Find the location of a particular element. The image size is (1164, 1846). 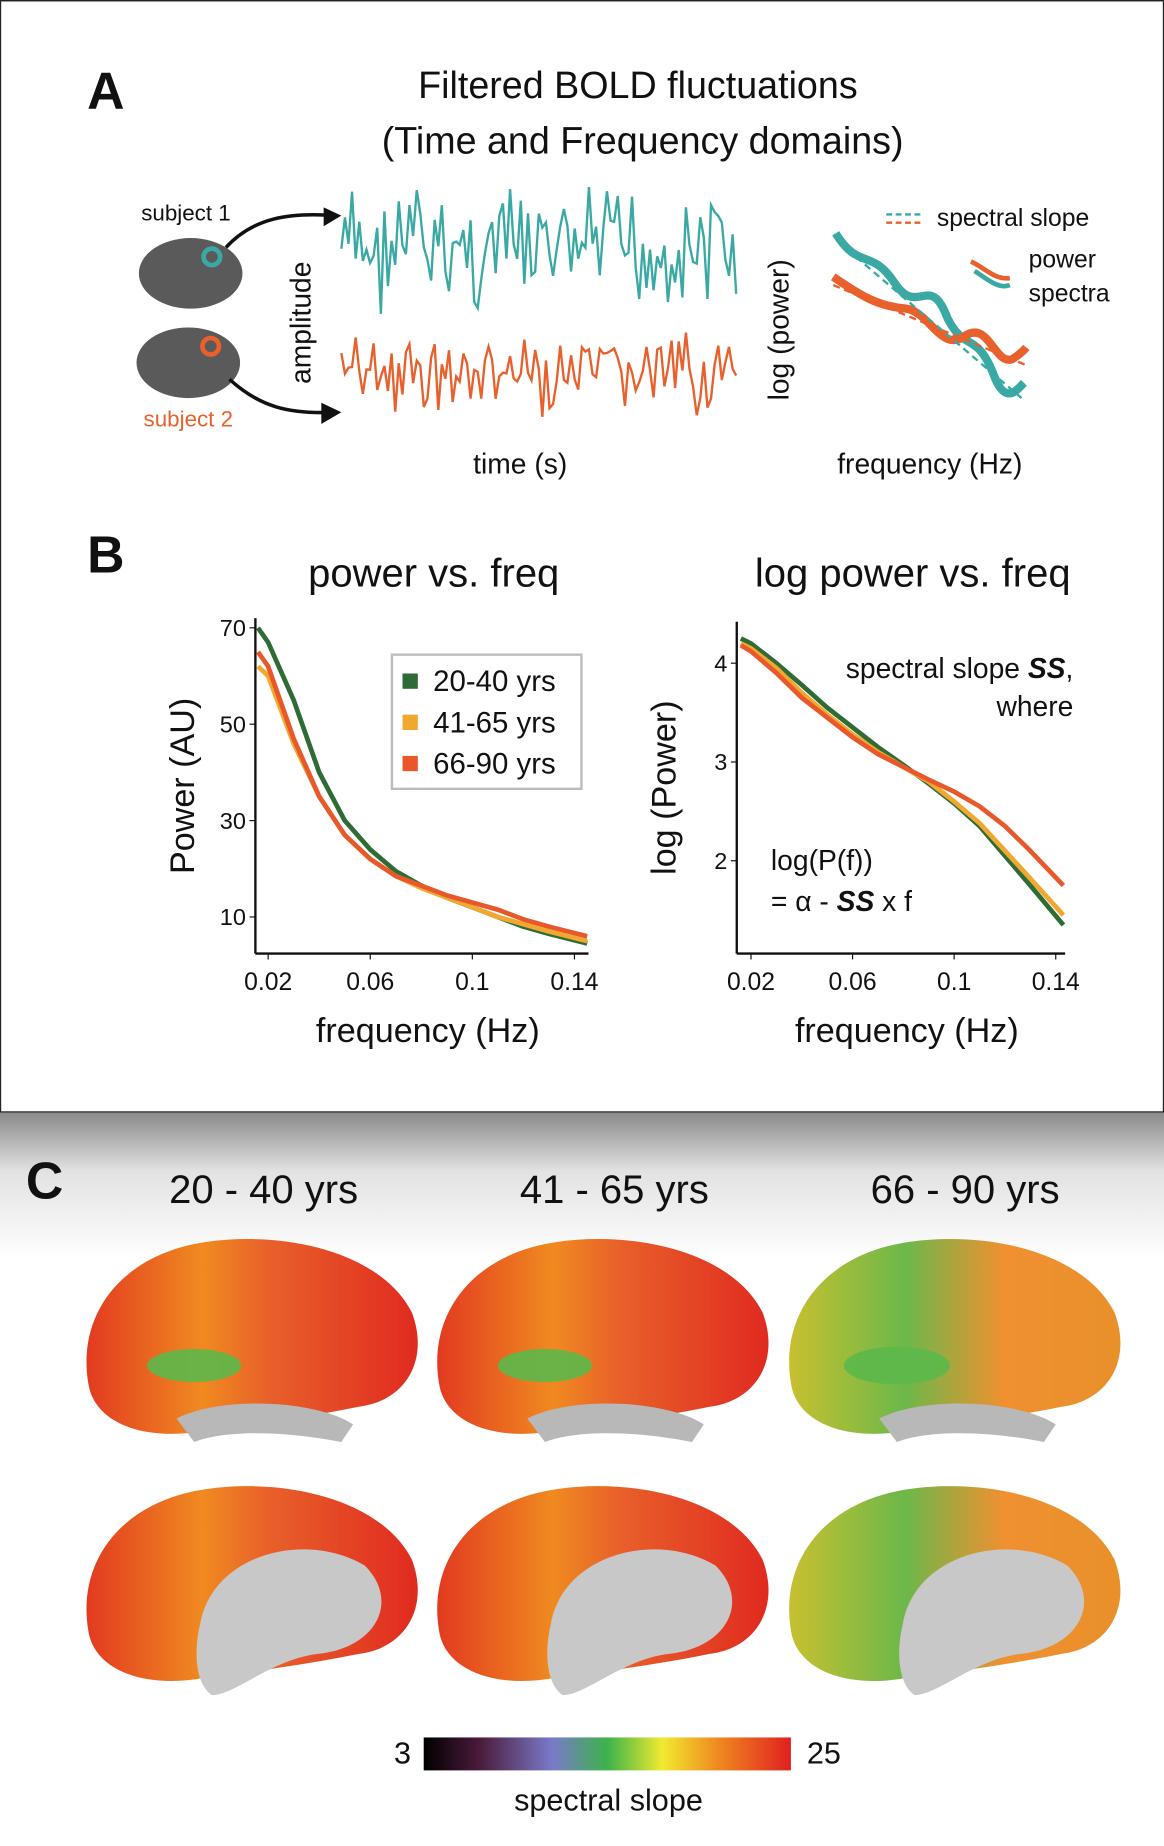

annotation-part: spectral slope is located at coordinates (937, 668).